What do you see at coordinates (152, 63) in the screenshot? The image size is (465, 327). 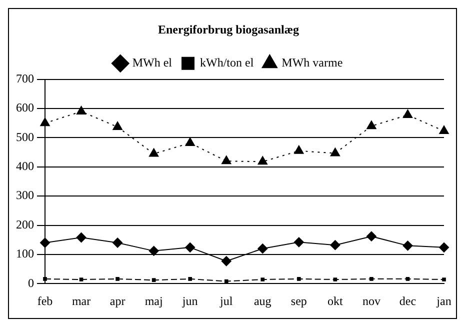 I see `legend-label: MWh el` at bounding box center [152, 63].